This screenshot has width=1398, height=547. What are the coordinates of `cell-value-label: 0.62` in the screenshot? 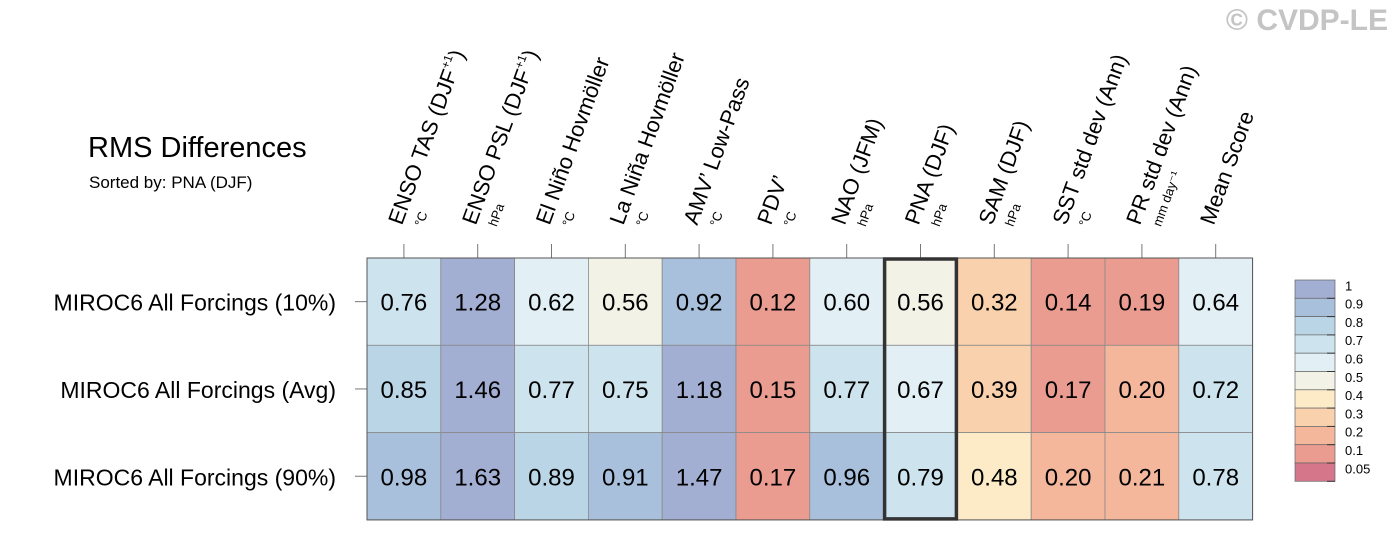 It's located at (551, 303).